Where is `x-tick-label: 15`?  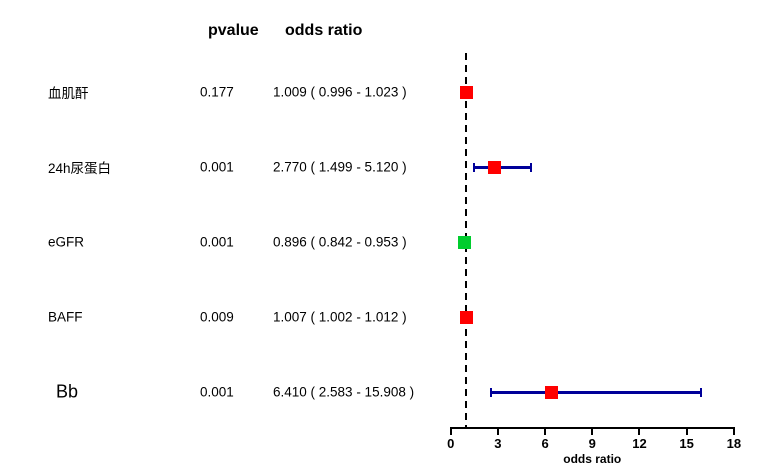
x-tick-label: 15 is located at coordinates (686, 443).